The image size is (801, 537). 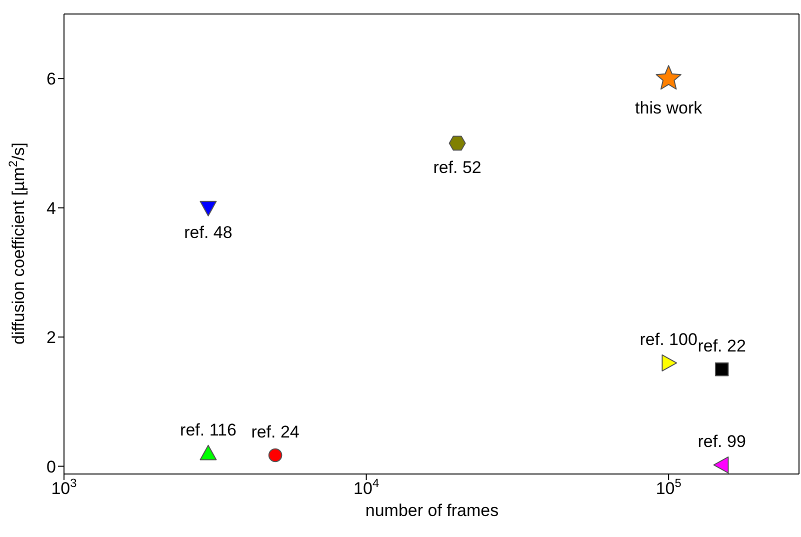 What do you see at coordinates (669, 487) in the screenshot?
I see `x-tick-label: 10$^{5}$` at bounding box center [669, 487].